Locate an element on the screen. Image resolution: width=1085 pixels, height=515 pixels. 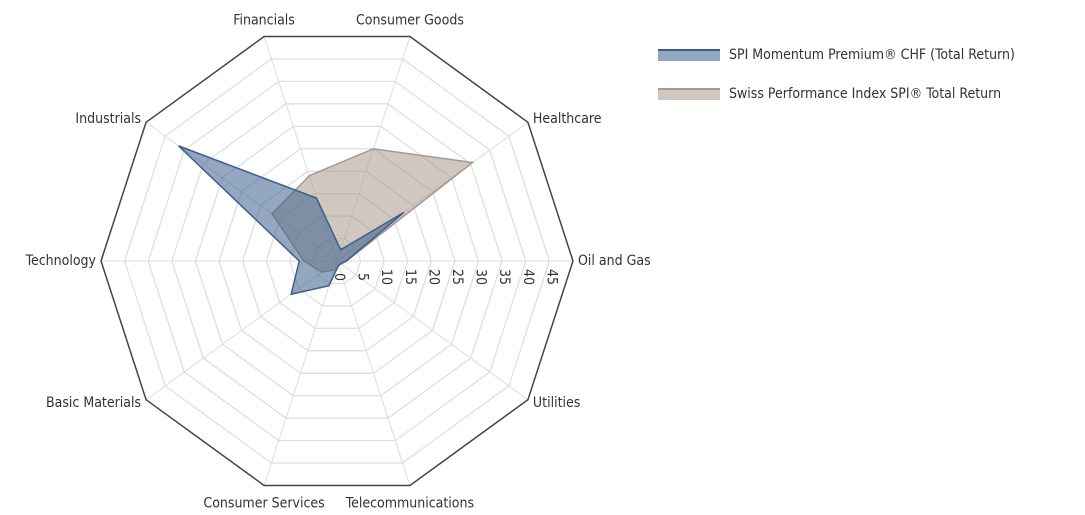
r-tick-label: 45 is located at coordinates (551, 277).